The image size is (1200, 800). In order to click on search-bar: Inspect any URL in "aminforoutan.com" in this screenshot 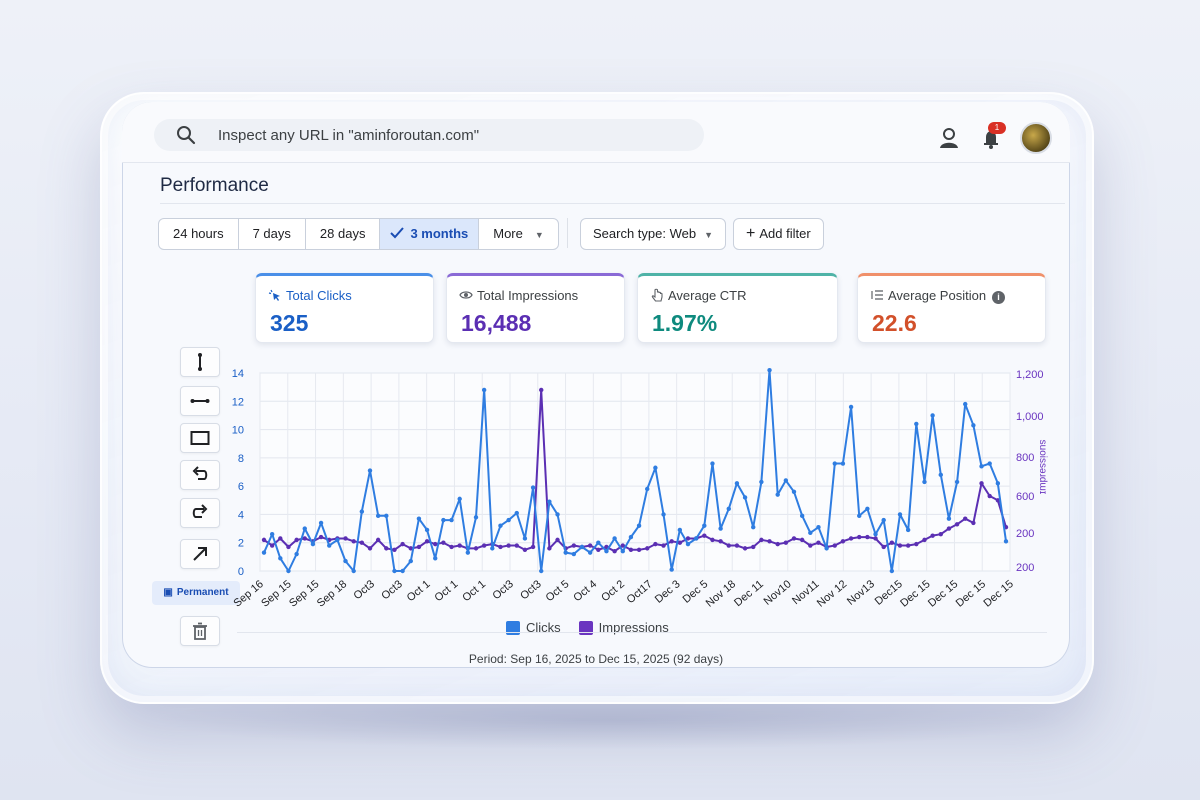, I will do `click(429, 135)`.